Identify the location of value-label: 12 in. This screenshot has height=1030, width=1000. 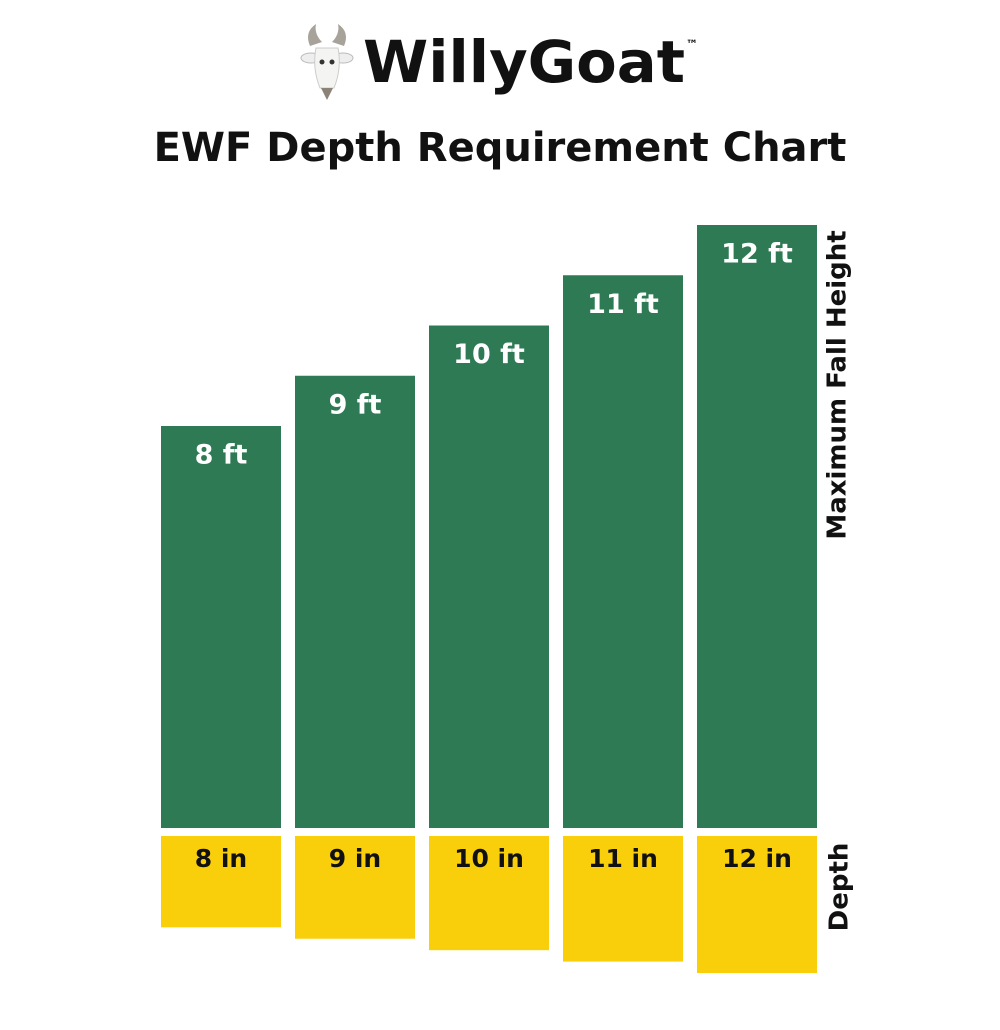
(757, 858).